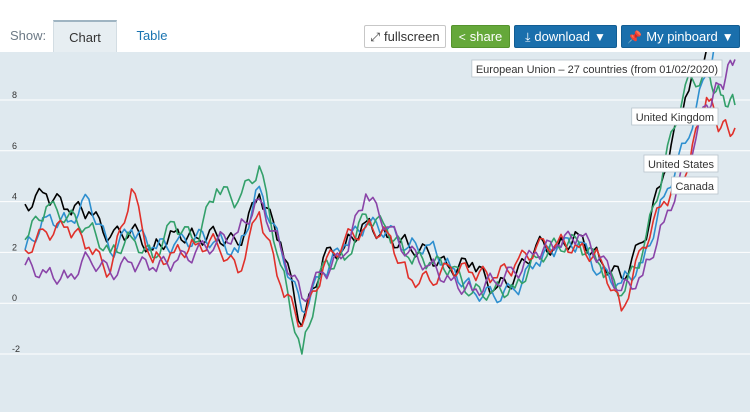 The image size is (750, 412). Describe the element at coordinates (14, 95) in the screenshot. I see `y-tick-label: 8` at that location.